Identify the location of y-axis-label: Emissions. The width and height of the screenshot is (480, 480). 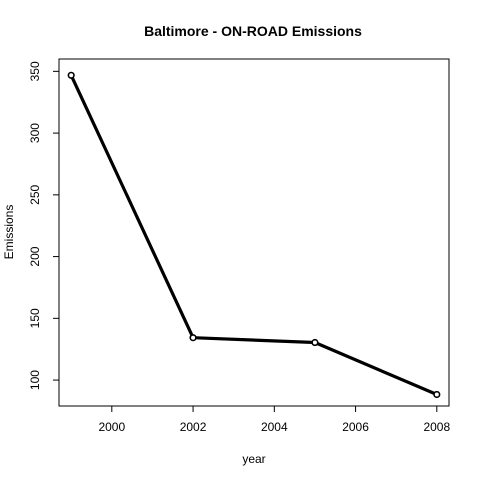
(9, 232).